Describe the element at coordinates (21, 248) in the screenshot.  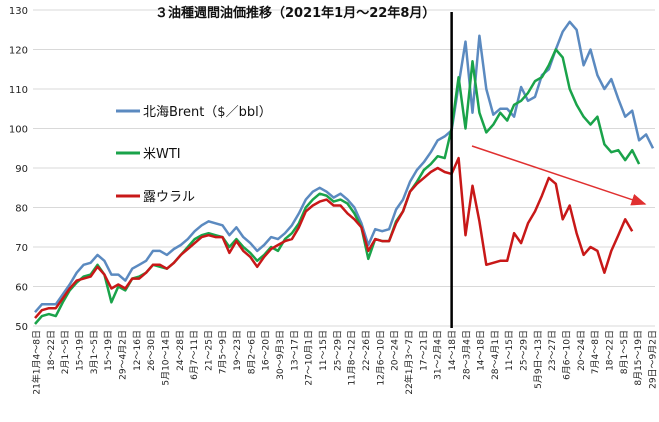
I see `y-tick-label: 70` at that location.